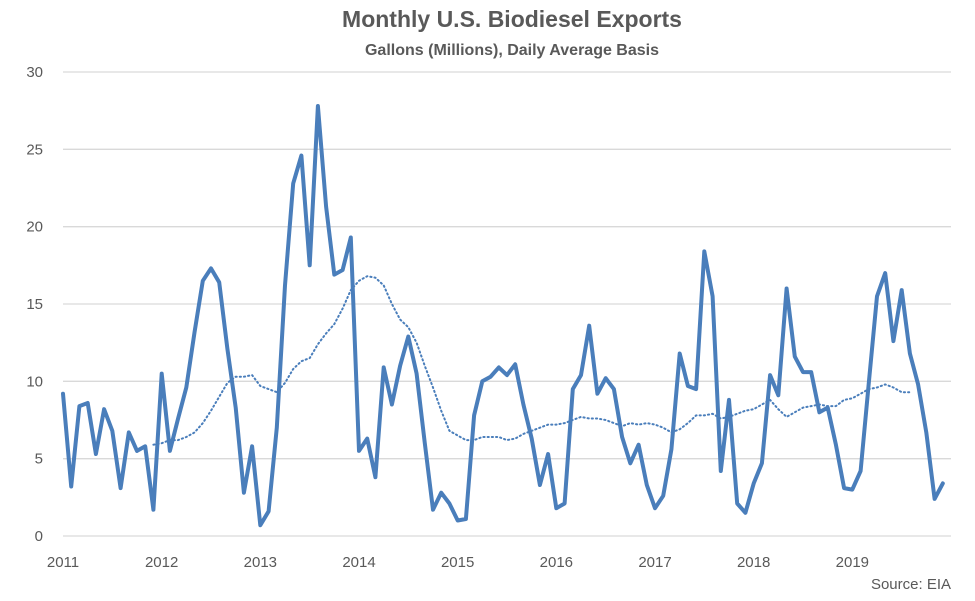  Describe the element at coordinates (161, 562) in the screenshot. I see `x-tick-label: 2012` at that location.